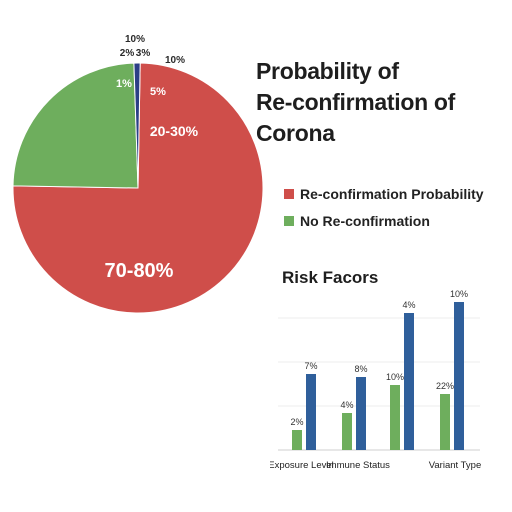 Image resolution: width=512 pixels, height=512 pixels. I want to click on pie-label-red: 70-80%, so click(139, 271).